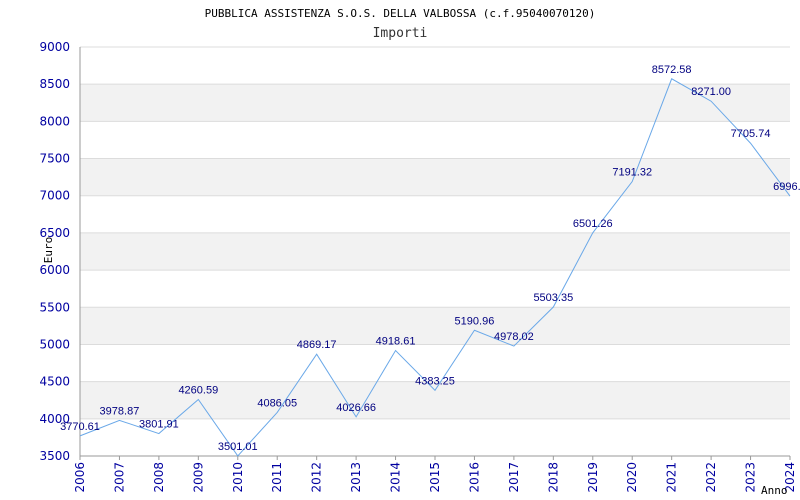 The width and height of the screenshot is (800, 500). I want to click on chart-subtitle: Importi, so click(400, 33).